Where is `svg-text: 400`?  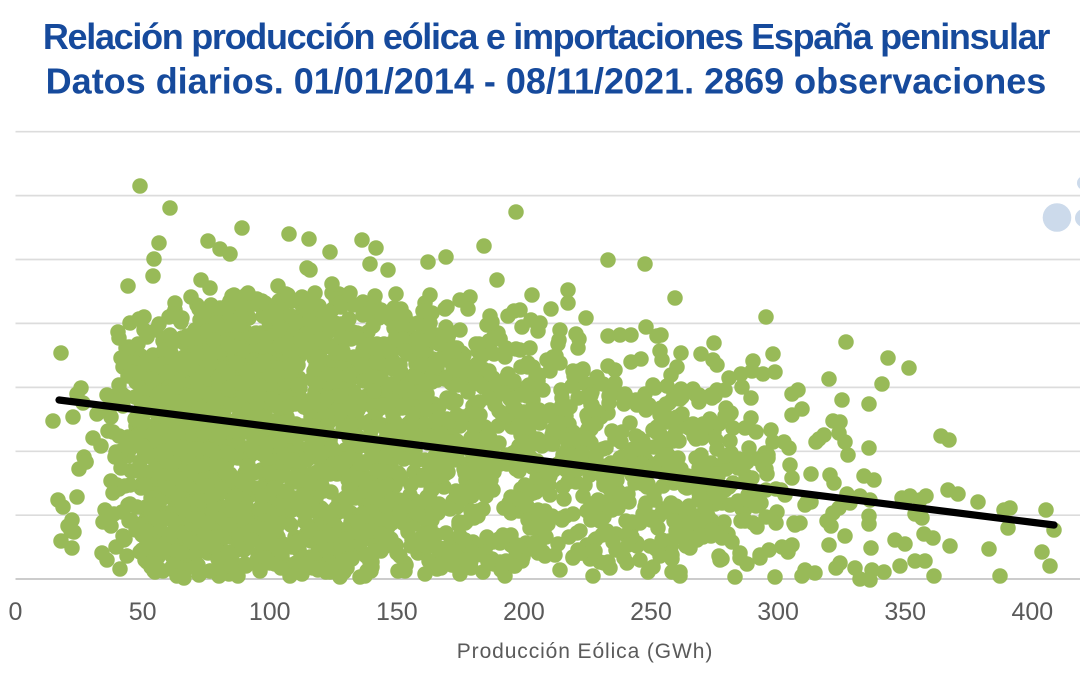
svg-text: 400 is located at coordinates (1032, 612).